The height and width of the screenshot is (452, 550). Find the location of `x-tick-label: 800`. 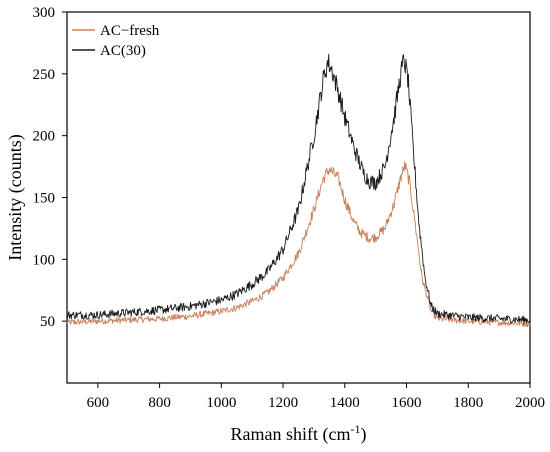

x-tick-label: 800 is located at coordinates (159, 403).